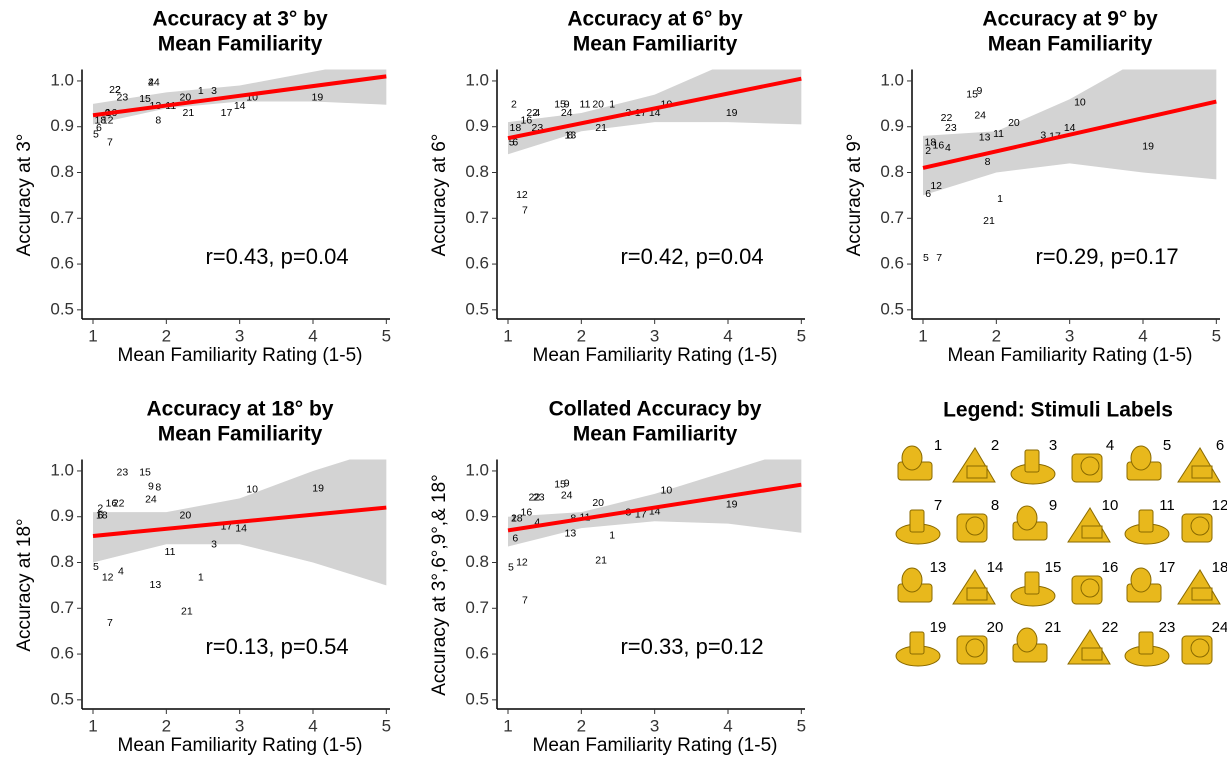 Image resolution: width=1227 pixels, height=770 pixels. I want to click on point-label: 13, so click(570, 533).